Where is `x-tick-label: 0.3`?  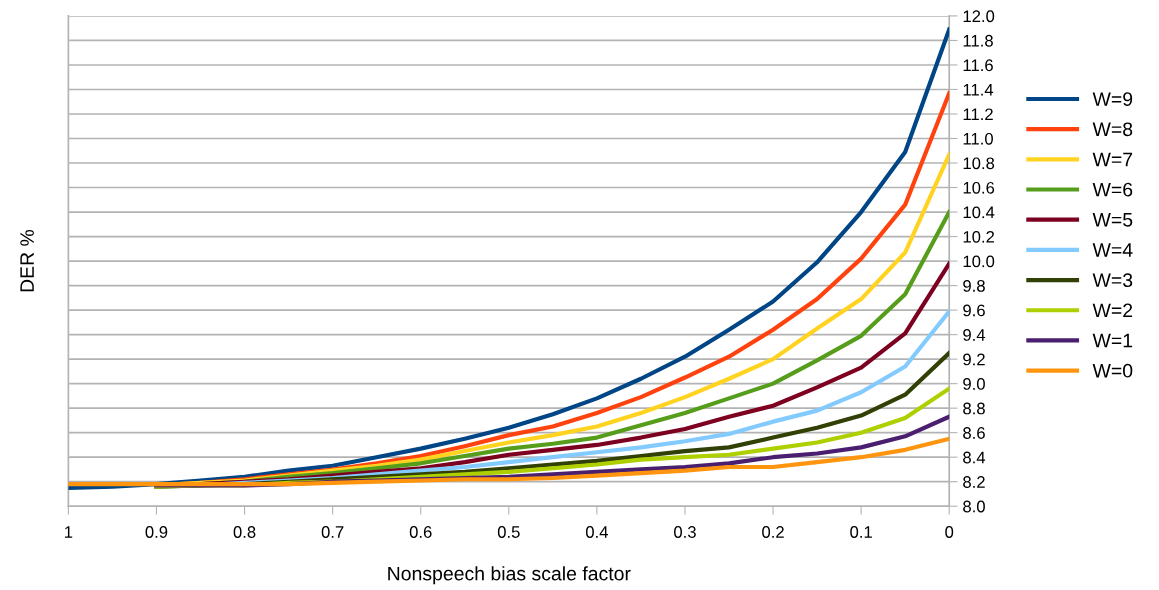
x-tick-label: 0.3 is located at coordinates (685, 532).